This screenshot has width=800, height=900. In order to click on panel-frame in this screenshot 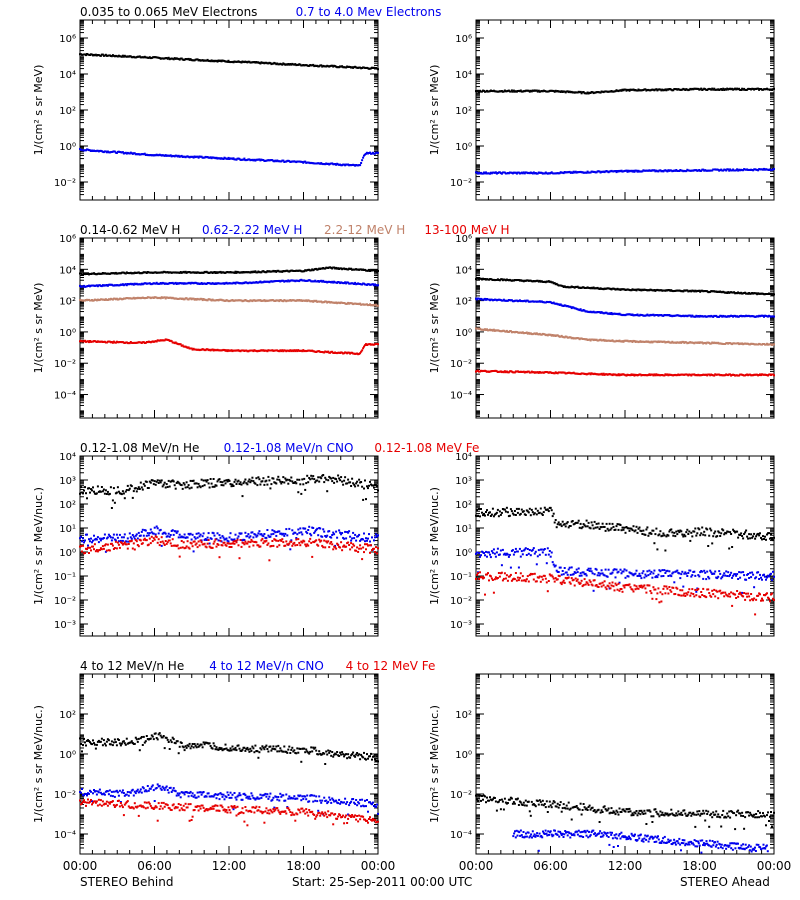, I will do `click(625, 328)`.